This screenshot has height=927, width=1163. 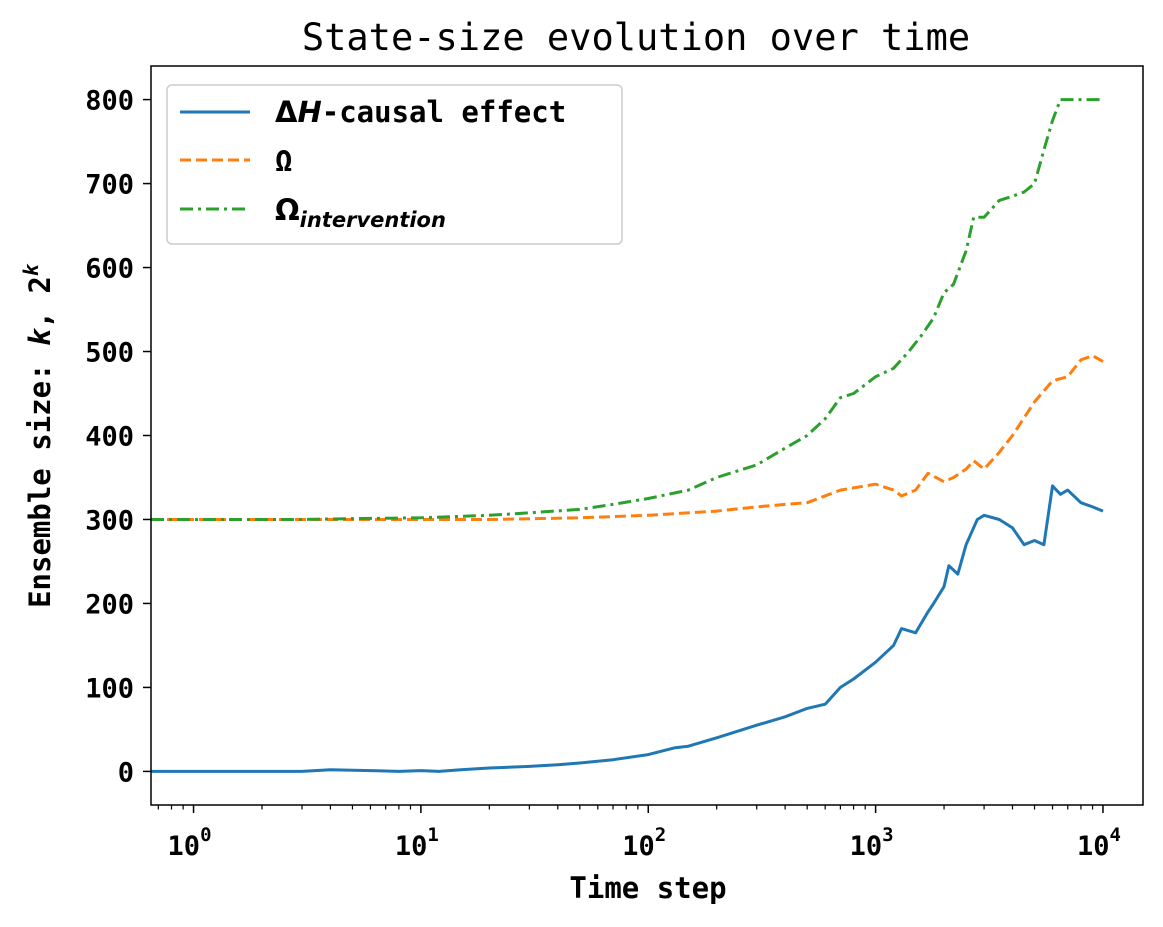 I want to click on y-axis-label-sup: k, so click(x=31, y=269).